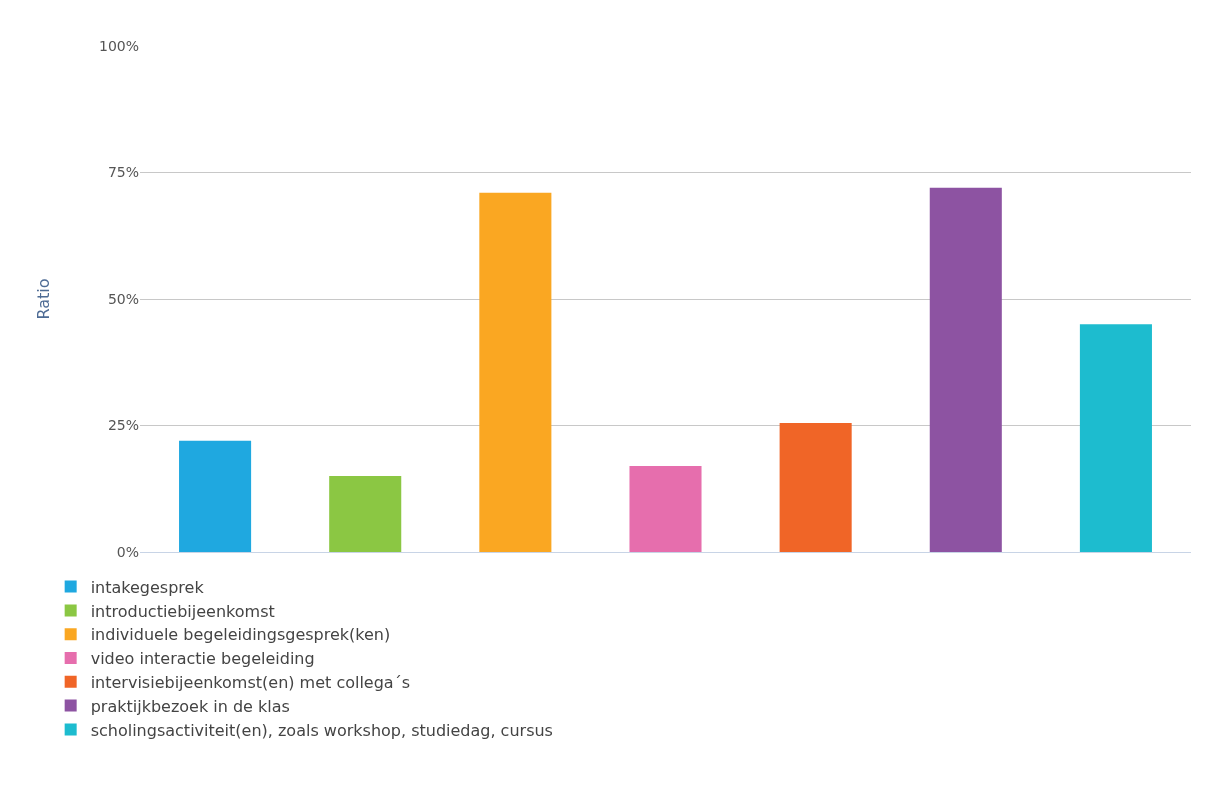  Describe the element at coordinates (202, 659) in the screenshot. I see `legend-label: video interactie begeleiding` at that location.